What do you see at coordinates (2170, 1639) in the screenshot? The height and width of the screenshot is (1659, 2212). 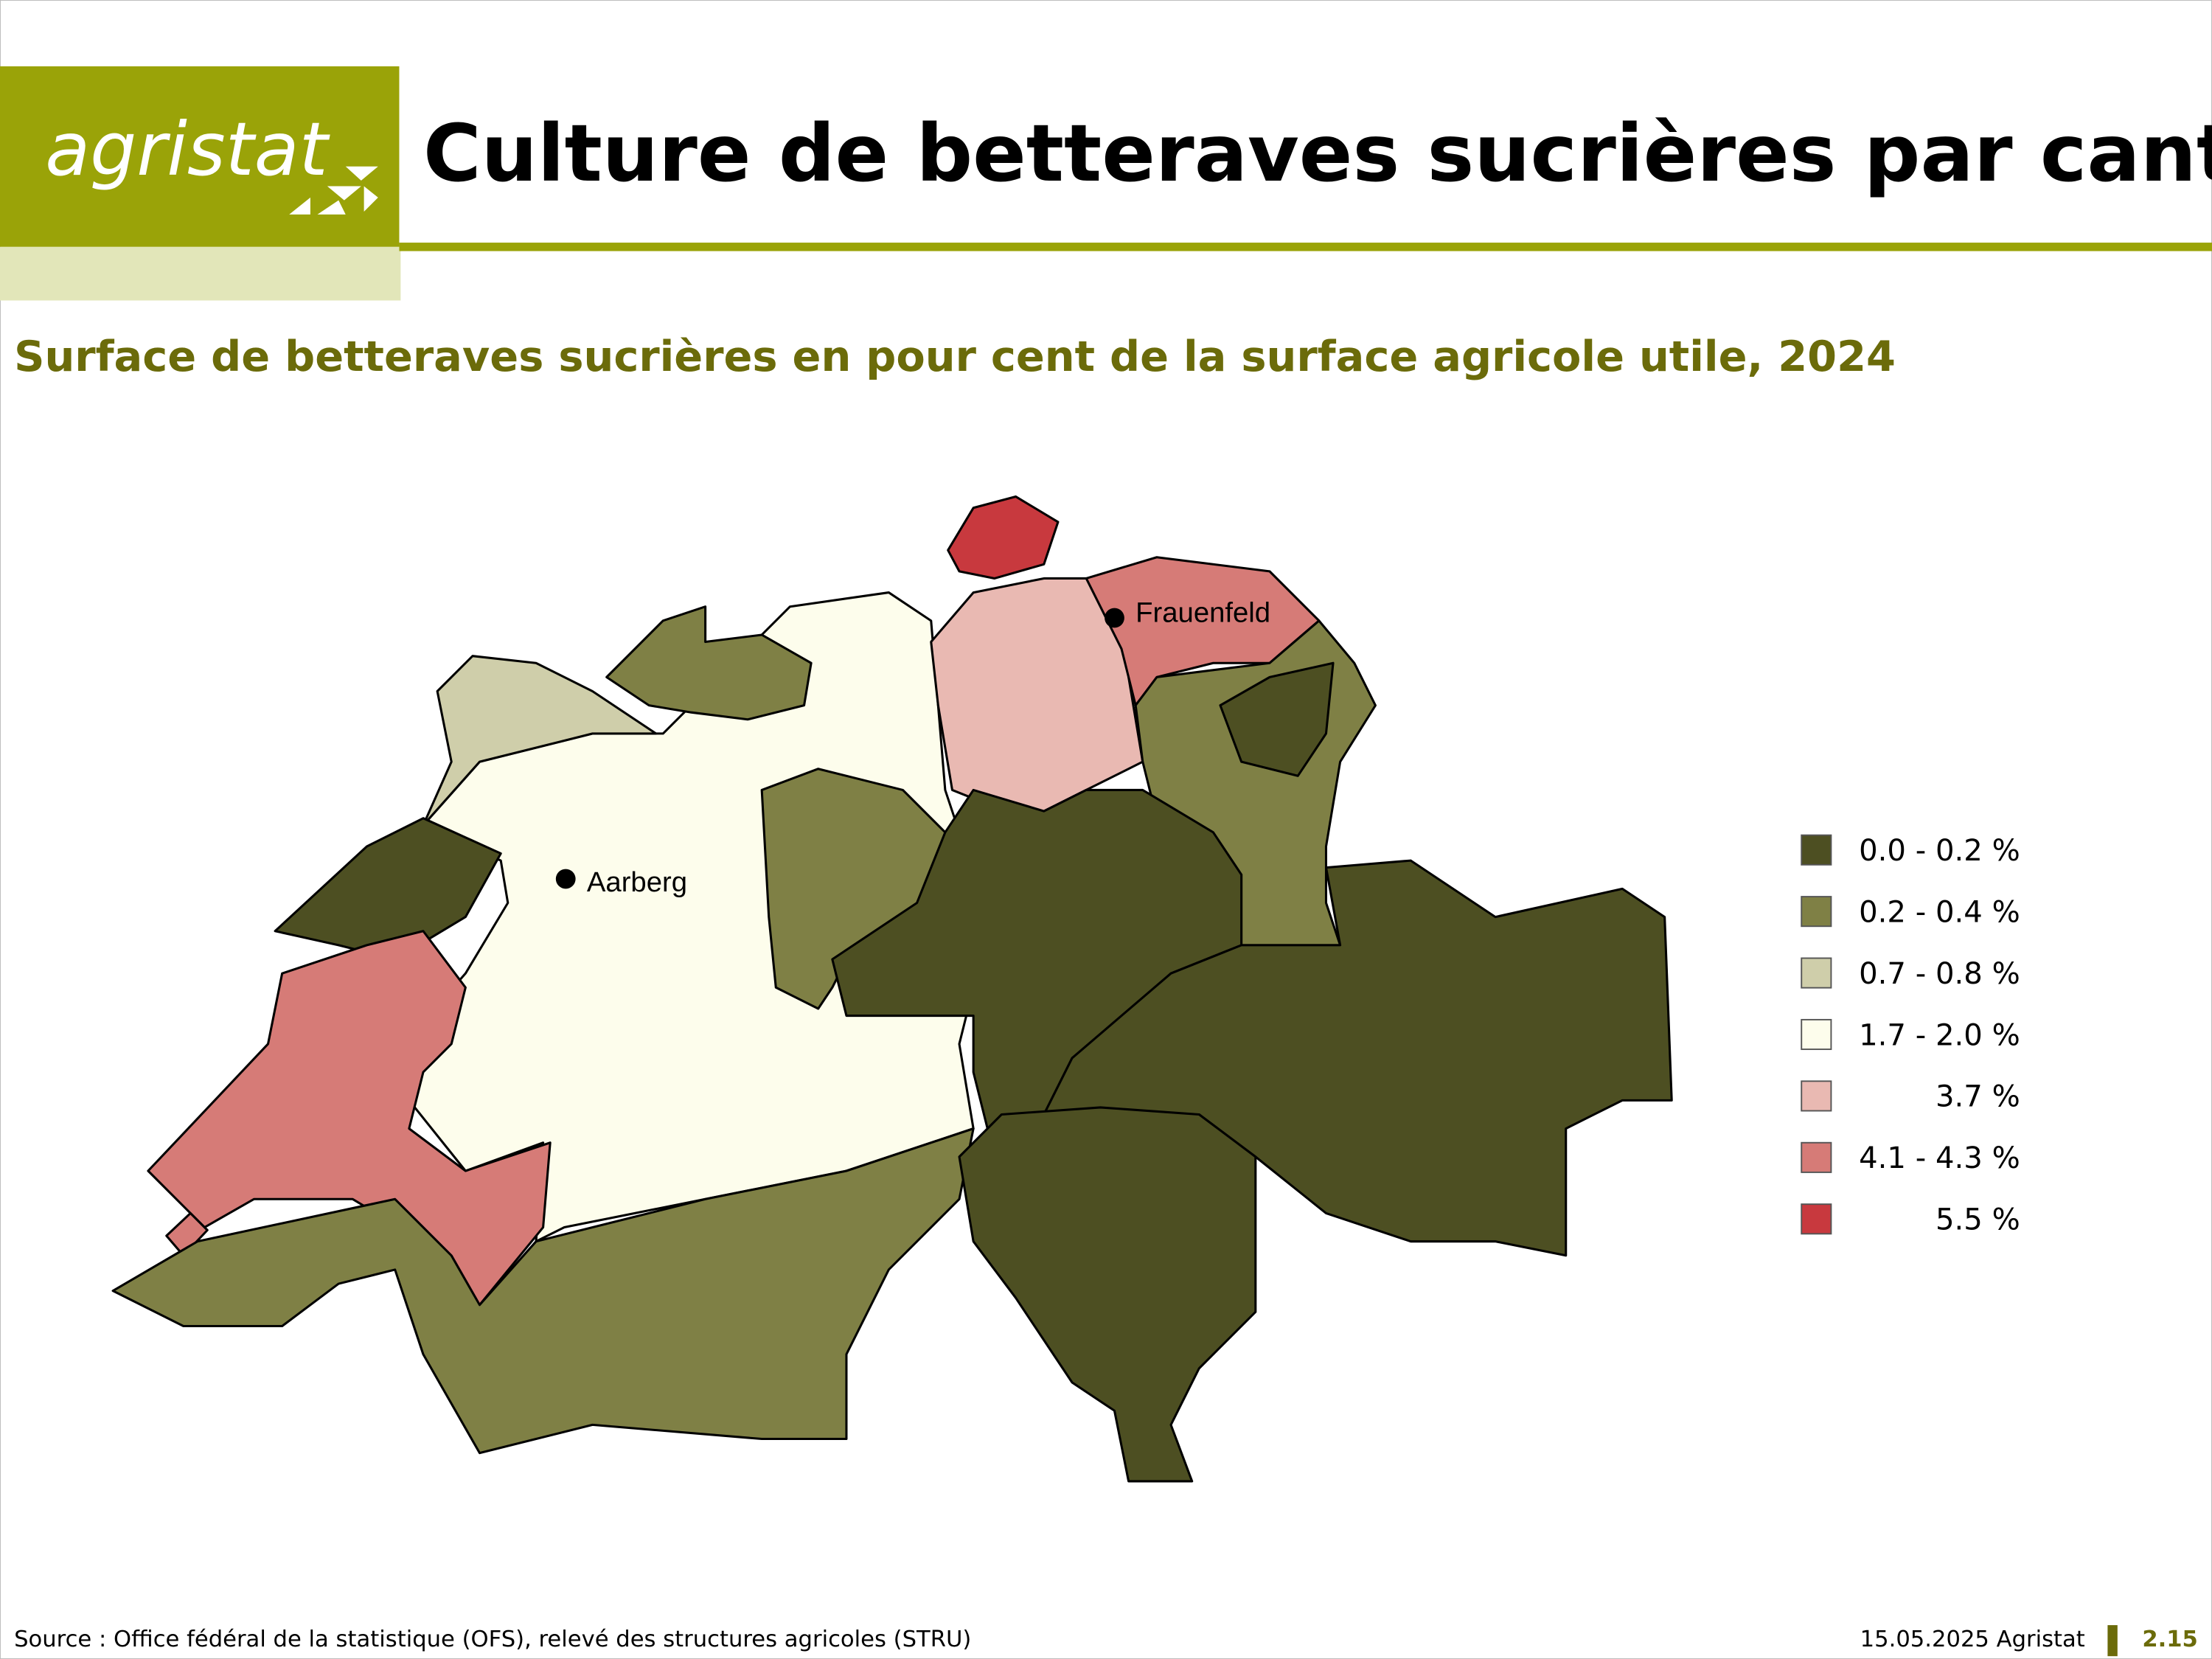 I see `page-number: 2.15` at bounding box center [2170, 1639].